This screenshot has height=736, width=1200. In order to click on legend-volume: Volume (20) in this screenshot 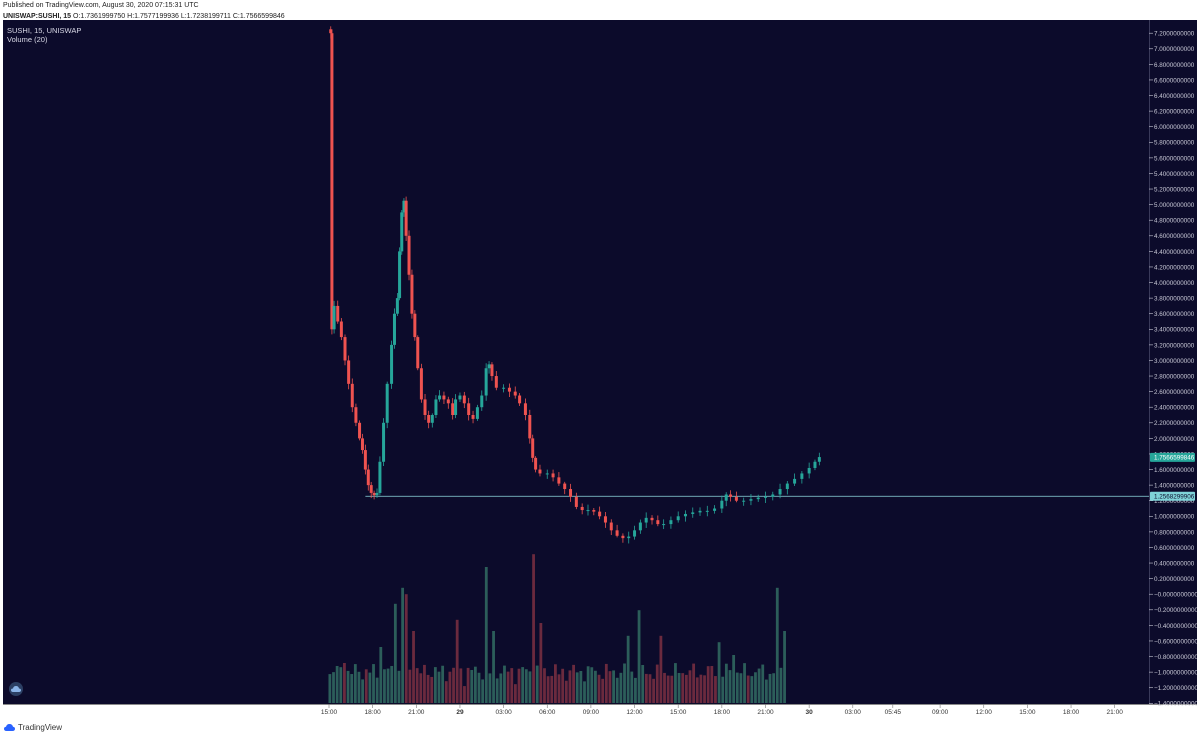, I will do `click(27, 39)`.